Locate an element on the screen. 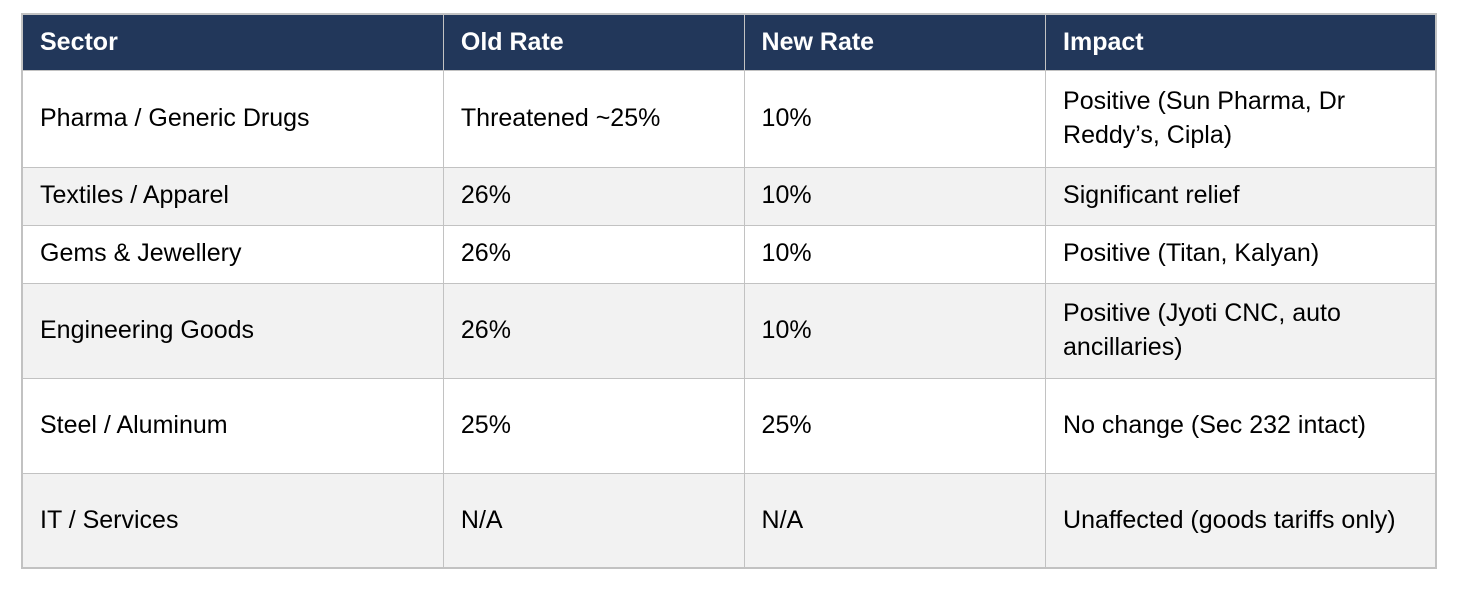 This screenshot has width=1457, height=591. column-header-old-rate: Old Rate is located at coordinates (593, 42).